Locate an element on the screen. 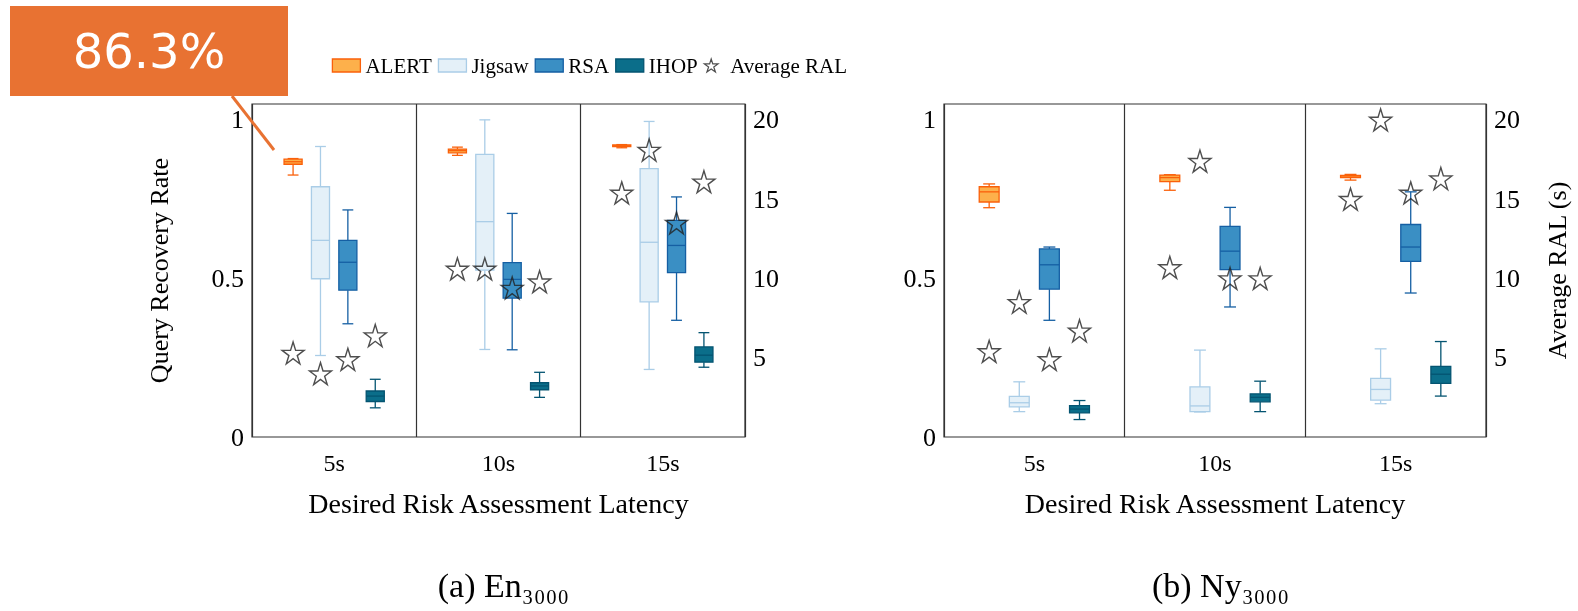 This screenshot has width=1578, height=611. text: 86.3% is located at coordinates (149, 51).